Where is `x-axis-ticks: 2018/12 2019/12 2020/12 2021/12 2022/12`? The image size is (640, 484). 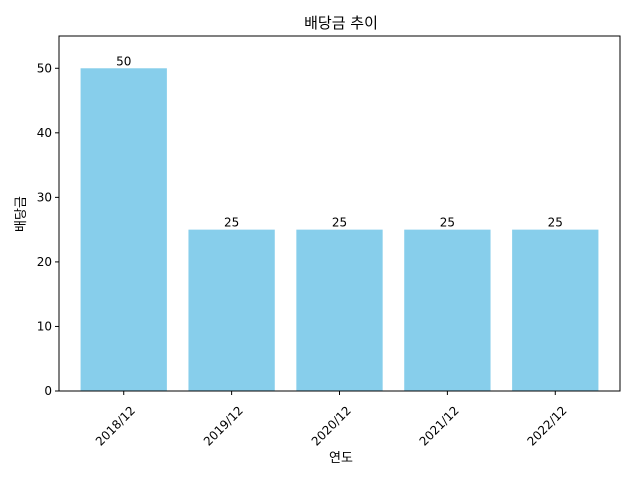
x-axis-ticks: 2018/12 2019/12 2020/12 2021/12 2022/12 is located at coordinates (331, 420).